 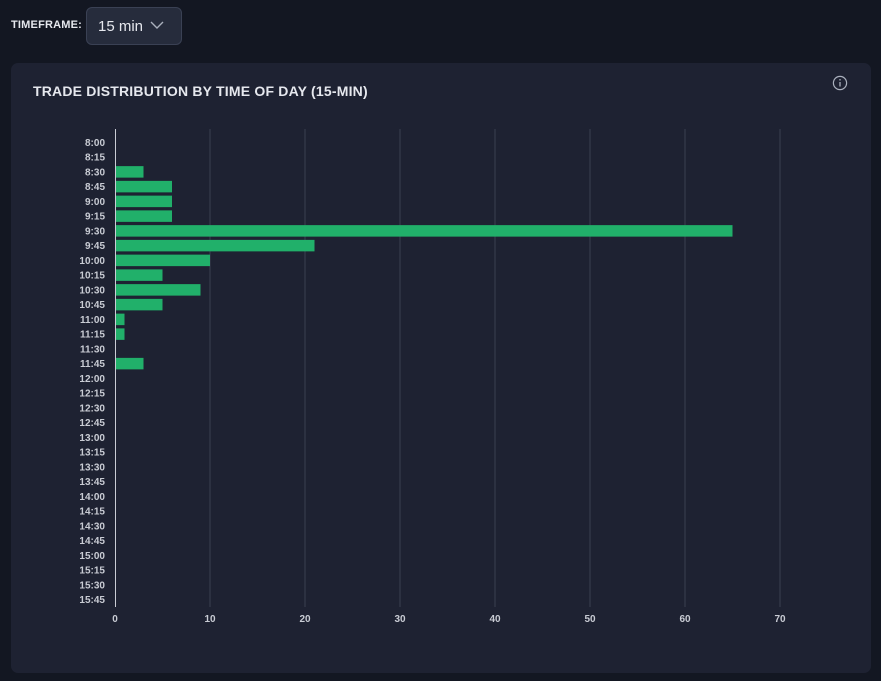 I want to click on y-tick-label: 10:15, so click(x=92, y=276).